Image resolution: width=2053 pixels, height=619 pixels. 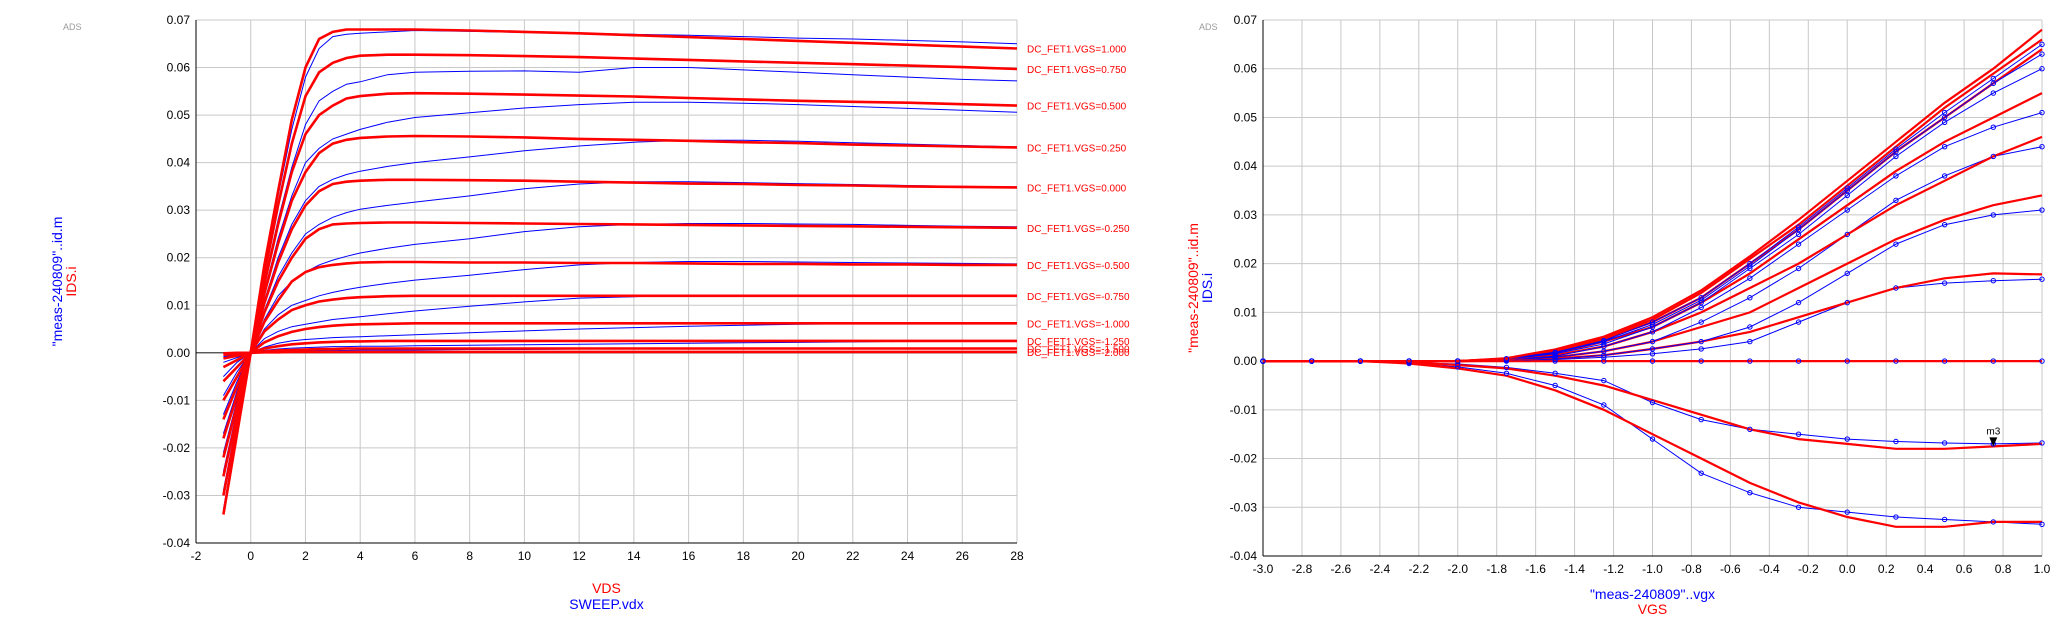 What do you see at coordinates (579, 556) in the screenshot?
I see `x-tick-label: 12` at bounding box center [579, 556].